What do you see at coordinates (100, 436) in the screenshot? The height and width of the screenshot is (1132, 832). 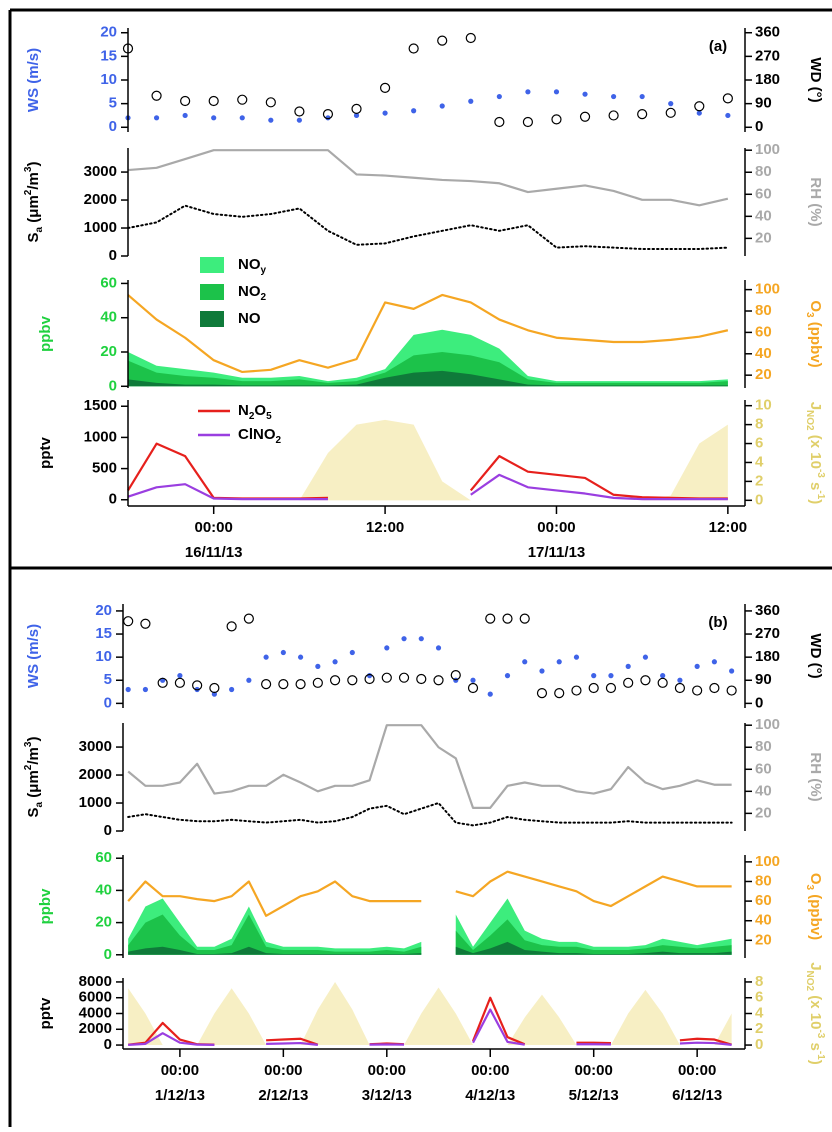 I see `y-tick-label: 1000` at bounding box center [100, 436].